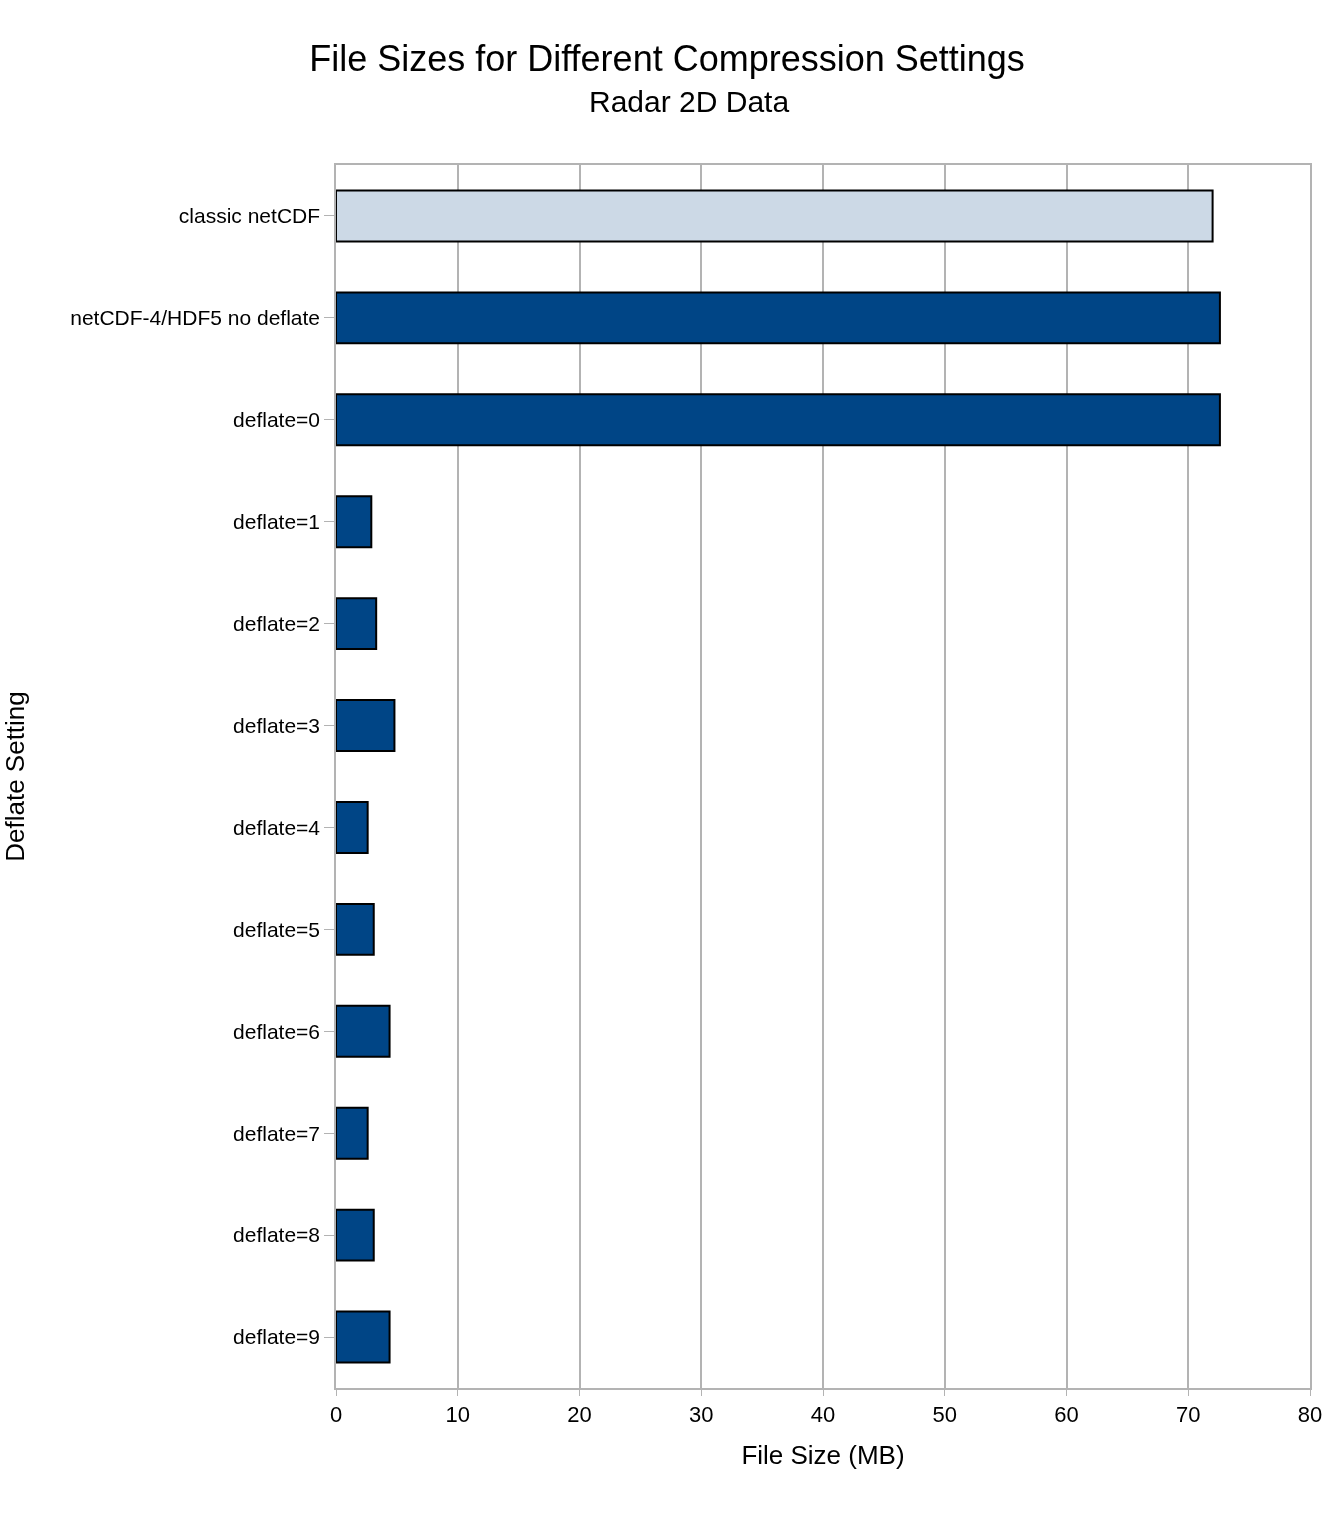 Image resolution: width=1334 pixels, height=1518 pixels. I want to click on x-axis-title: File Size (MB), so click(823, 1455).